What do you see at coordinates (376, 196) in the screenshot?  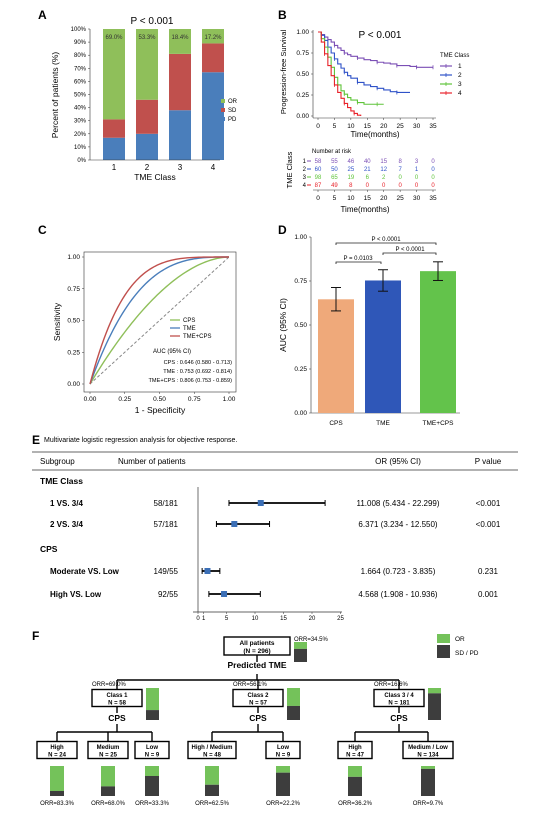 I see `risk-table-x-ticks: 0 5 10 15 20 25 30 35` at bounding box center [376, 196].